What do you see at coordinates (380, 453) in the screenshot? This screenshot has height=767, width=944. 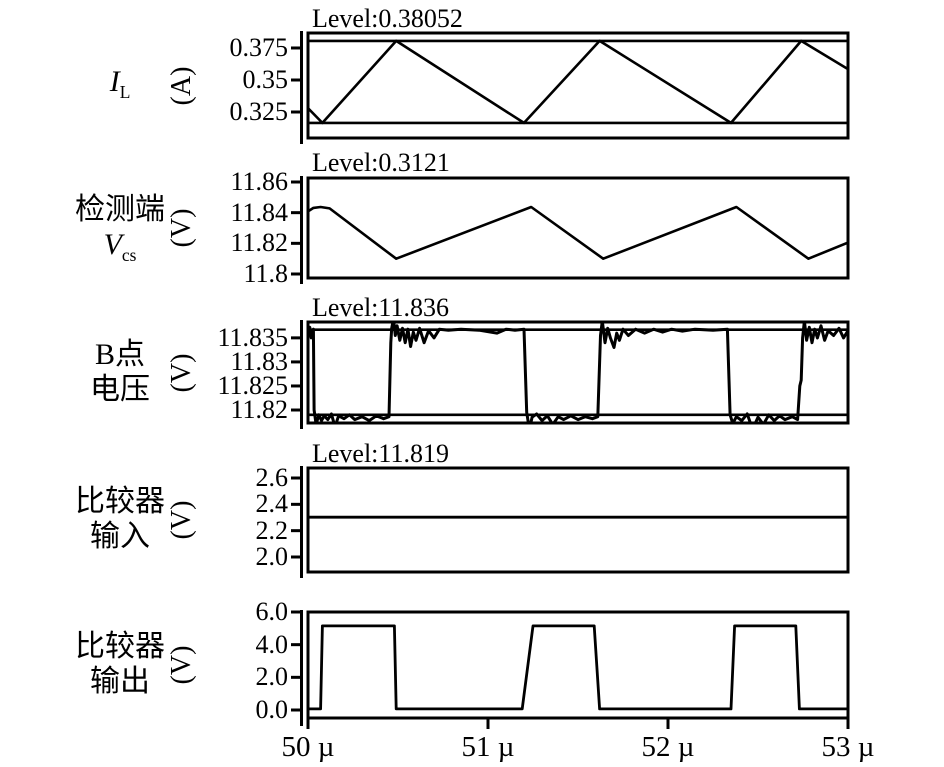 I see `panel-cmp-in-title: Level:11.819` at bounding box center [380, 453].